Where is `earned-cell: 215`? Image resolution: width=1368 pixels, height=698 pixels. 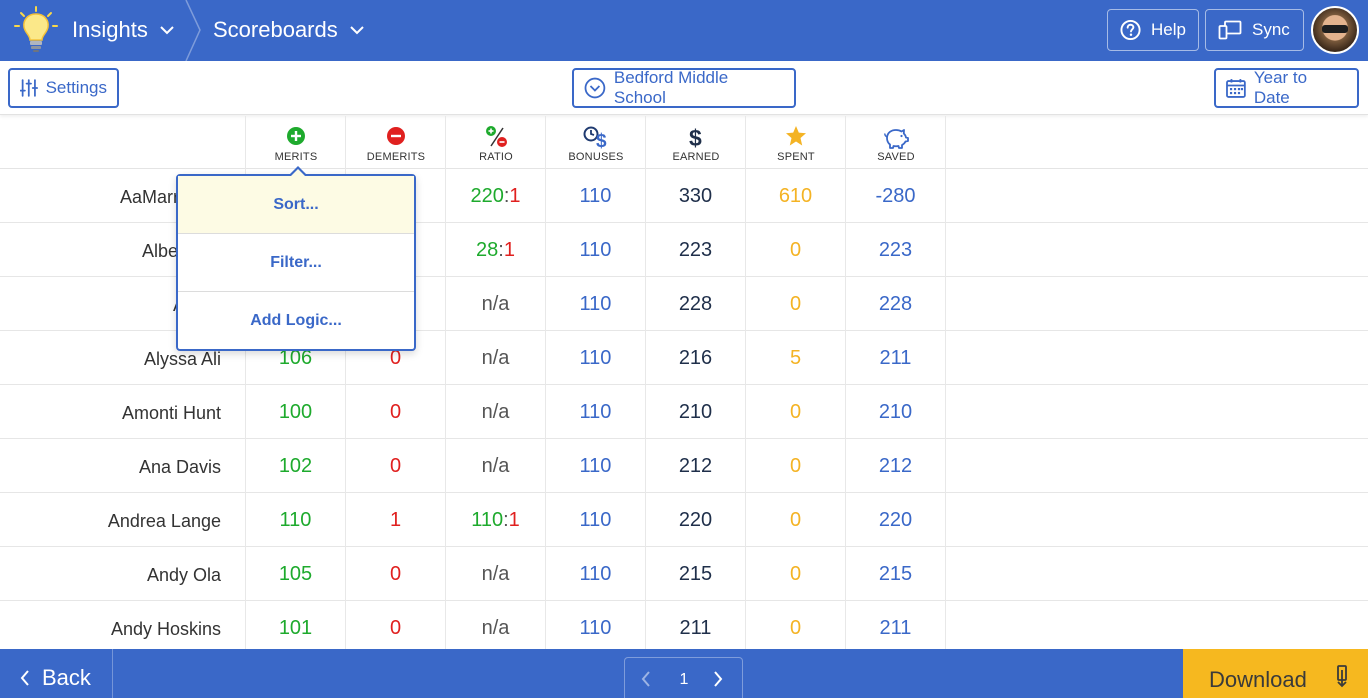 earned-cell: 215 is located at coordinates (695, 574).